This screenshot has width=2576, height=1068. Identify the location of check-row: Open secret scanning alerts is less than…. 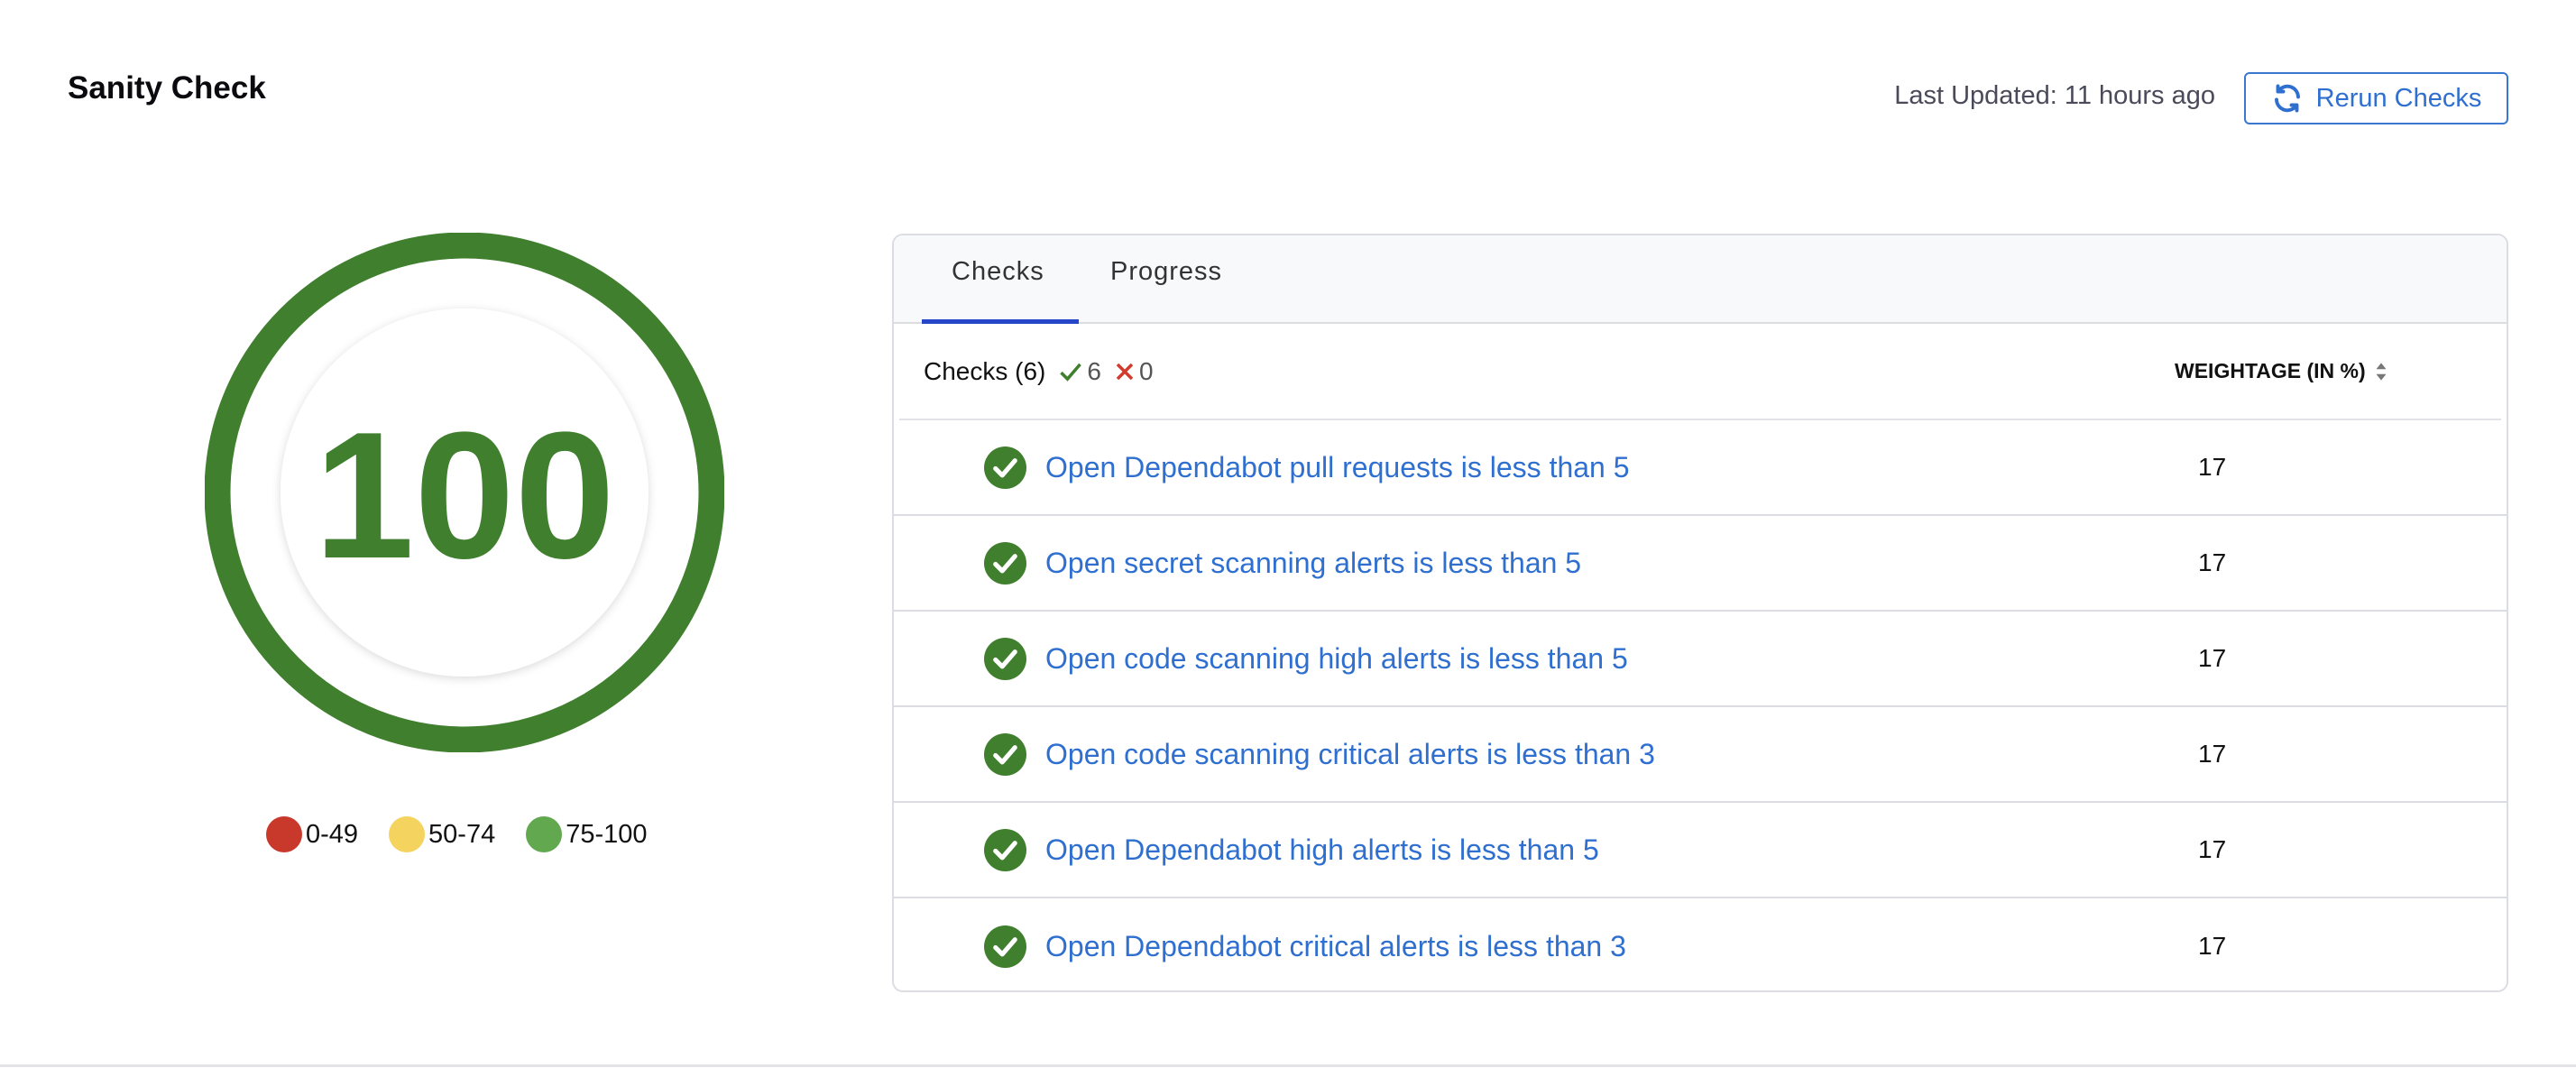
(1701, 564).